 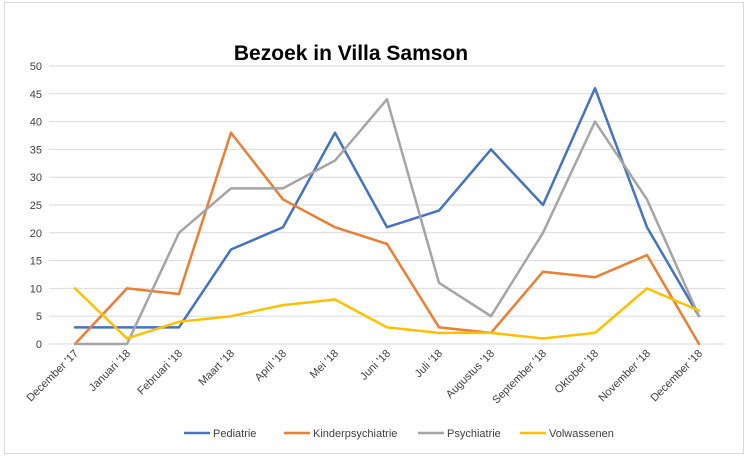 What do you see at coordinates (216, 368) in the screenshot?
I see `x-tick-label: Maart '18` at bounding box center [216, 368].